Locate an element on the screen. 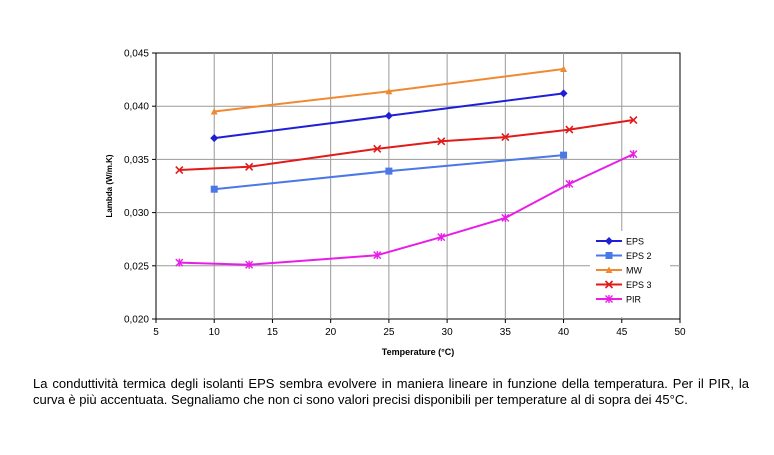 This screenshot has height=455, width=774. legend-item-mw: MW is located at coordinates (619, 271).